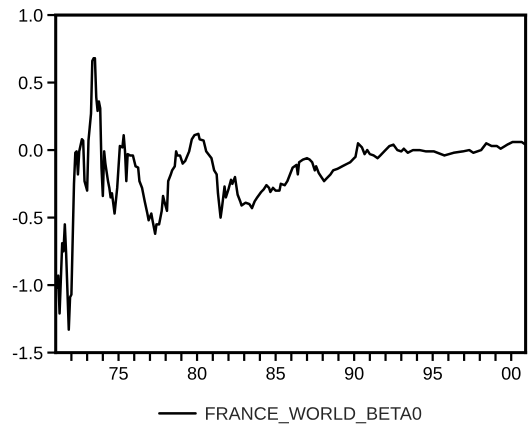 The height and width of the screenshot is (430, 529). What do you see at coordinates (511, 373) in the screenshot?
I see `x-tick-label: 00` at bounding box center [511, 373].